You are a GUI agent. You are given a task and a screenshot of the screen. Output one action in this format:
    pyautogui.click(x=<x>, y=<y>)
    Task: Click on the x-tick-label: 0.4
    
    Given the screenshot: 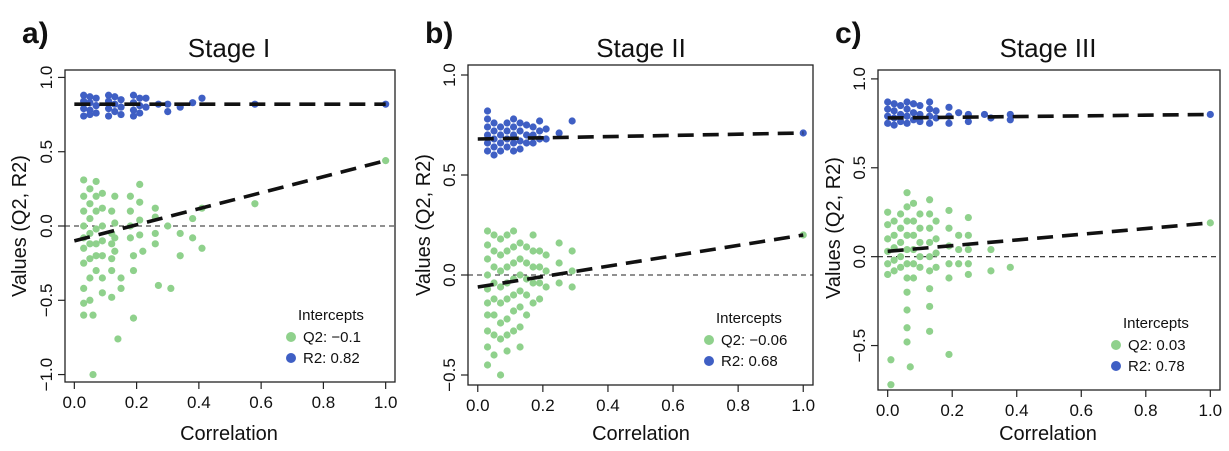 What is the action you would take?
    pyautogui.click(x=608, y=405)
    